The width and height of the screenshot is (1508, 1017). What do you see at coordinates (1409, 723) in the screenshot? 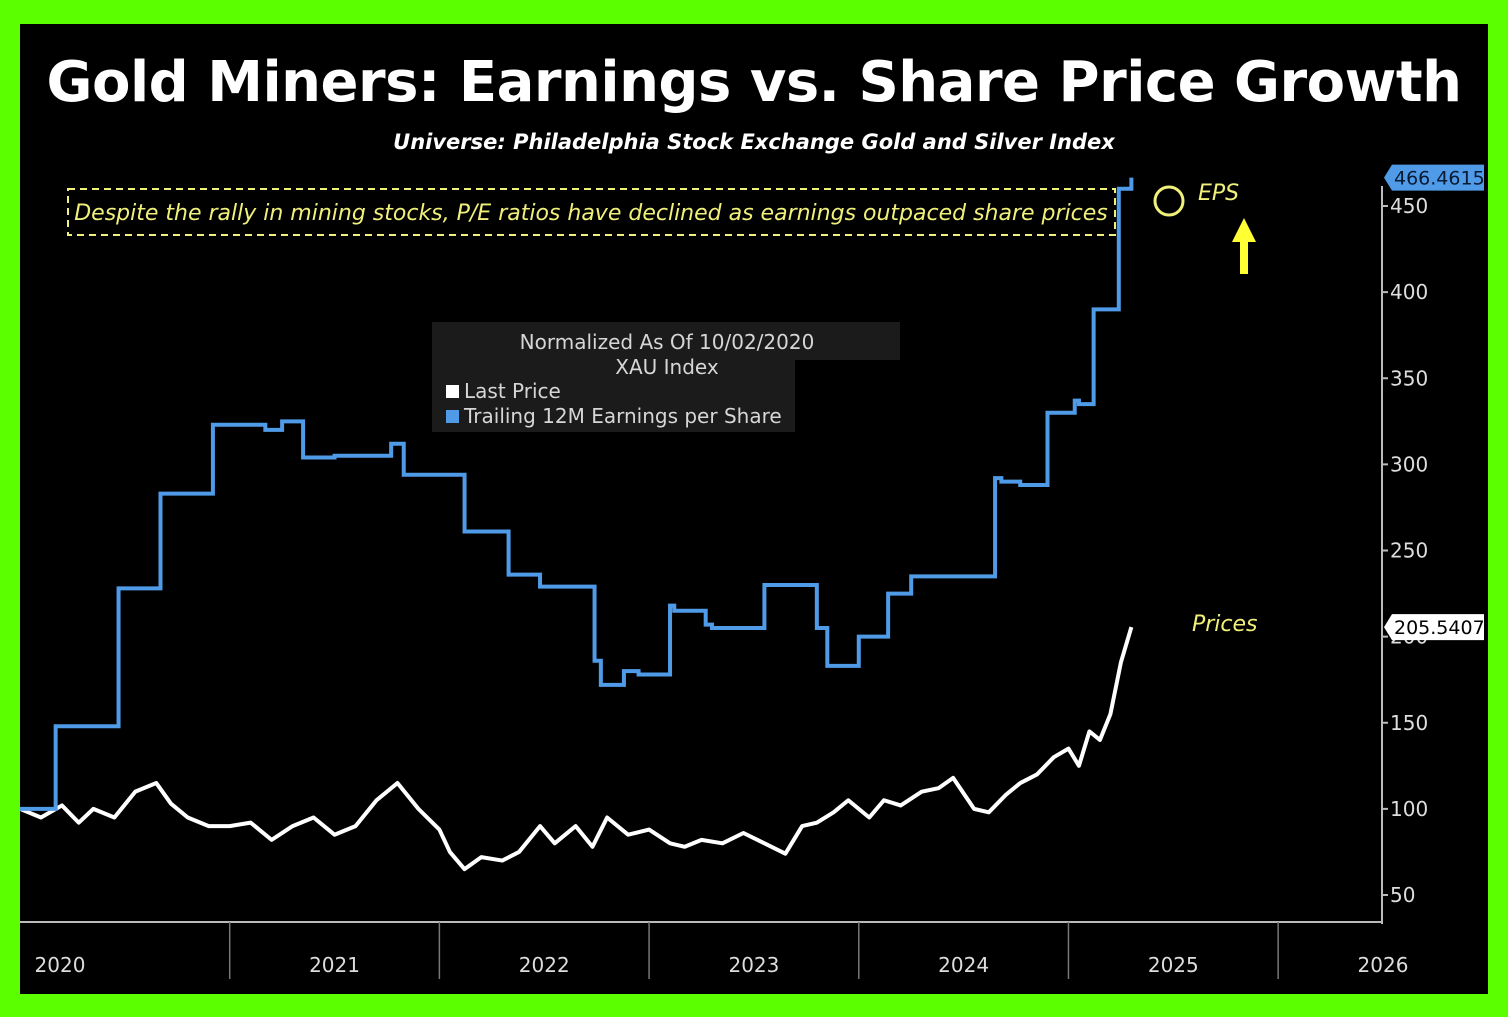
I see `y-tick-label: 150` at bounding box center [1409, 723].